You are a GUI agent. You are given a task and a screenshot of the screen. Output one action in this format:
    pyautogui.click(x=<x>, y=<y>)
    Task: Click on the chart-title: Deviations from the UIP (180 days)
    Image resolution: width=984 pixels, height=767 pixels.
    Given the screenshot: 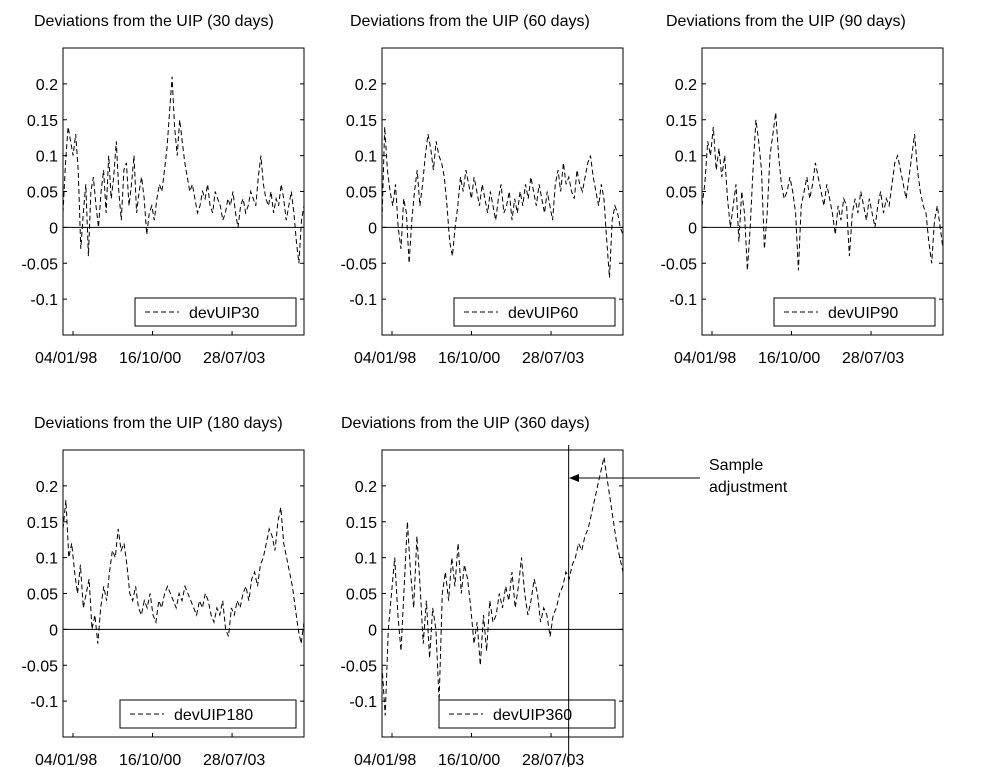 What is the action you would take?
    pyautogui.click(x=158, y=423)
    